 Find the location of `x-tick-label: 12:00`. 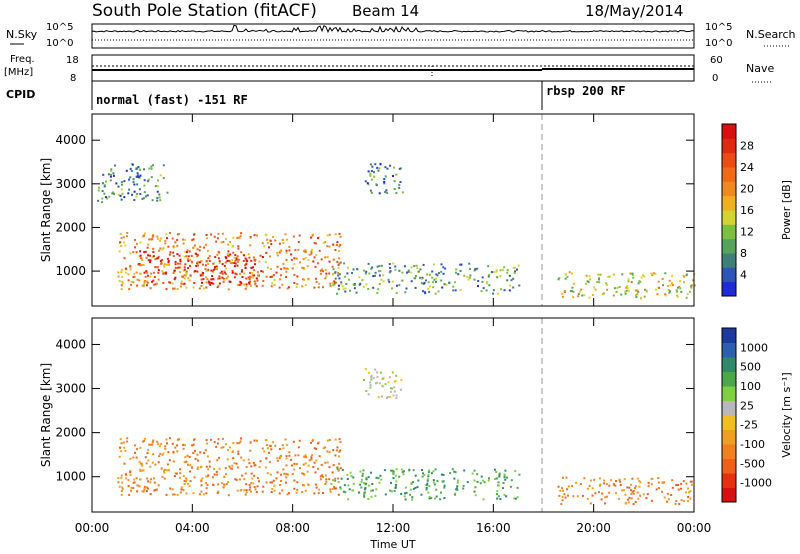

x-tick-label: 12:00 is located at coordinates (393, 528).